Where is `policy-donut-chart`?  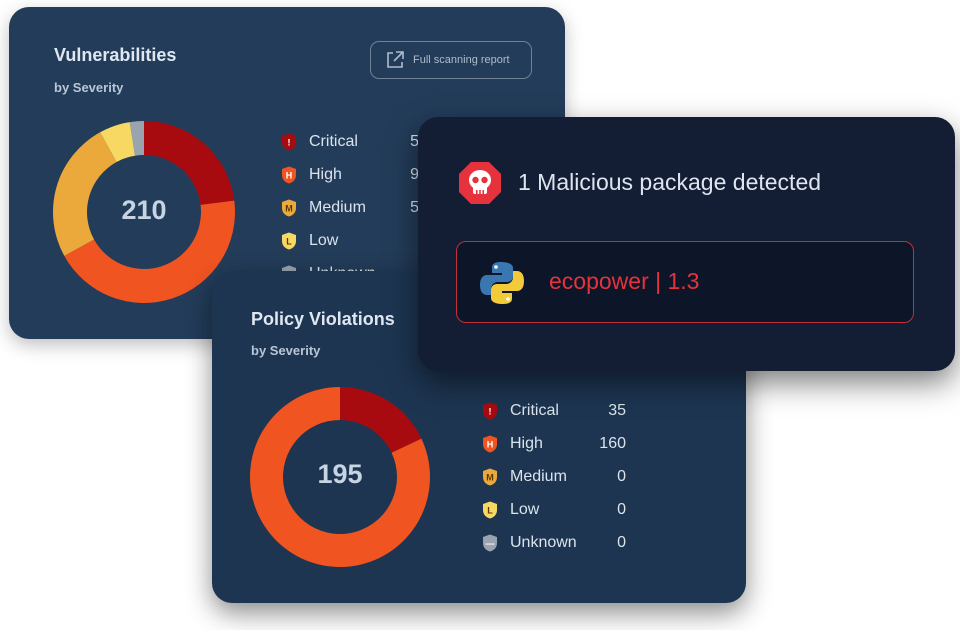
policy-donut-chart is located at coordinates (340, 477).